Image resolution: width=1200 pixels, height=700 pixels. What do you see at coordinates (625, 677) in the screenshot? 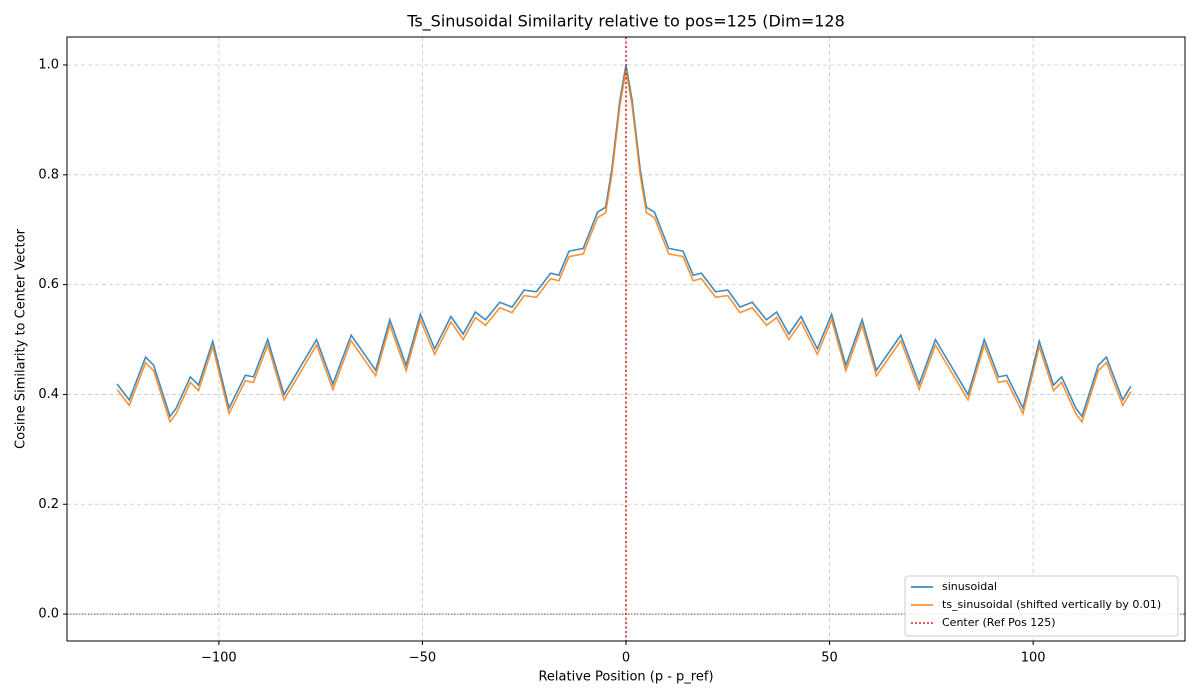
I see `x-axis-label: Relative Position (p - p_ref)` at bounding box center [625, 677].